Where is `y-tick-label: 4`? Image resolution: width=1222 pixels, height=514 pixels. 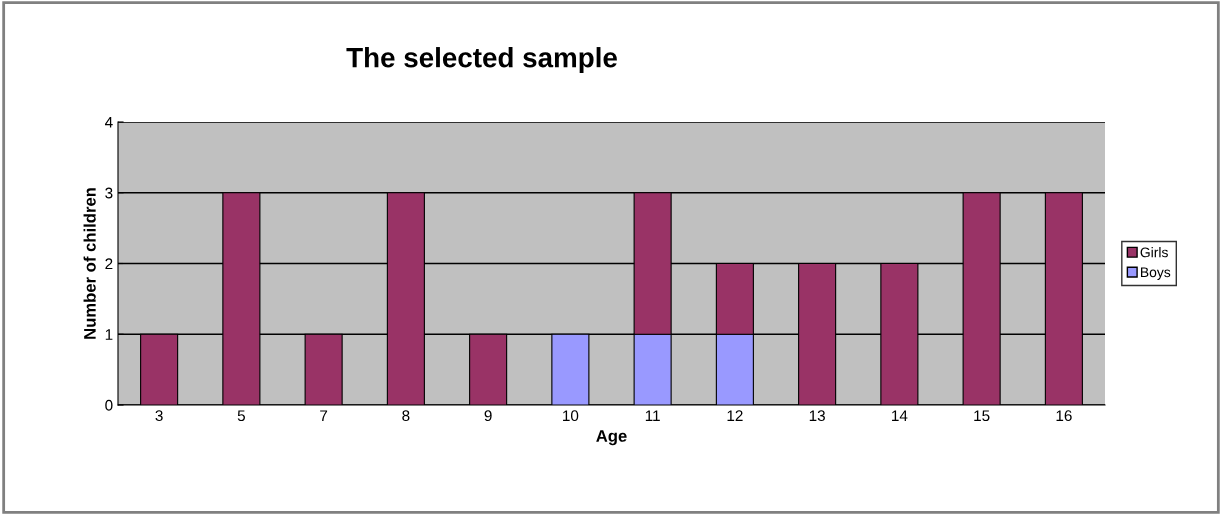
y-tick-label: 4 is located at coordinates (108, 122).